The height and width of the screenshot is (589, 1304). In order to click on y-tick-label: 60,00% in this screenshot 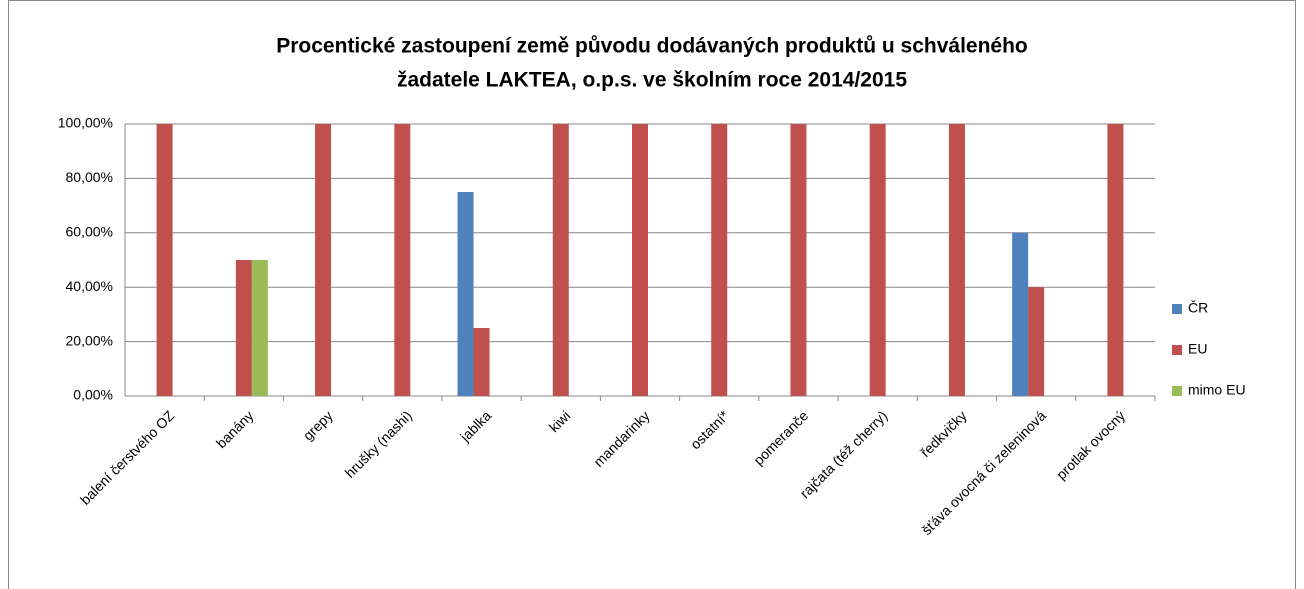, I will do `click(89, 232)`.